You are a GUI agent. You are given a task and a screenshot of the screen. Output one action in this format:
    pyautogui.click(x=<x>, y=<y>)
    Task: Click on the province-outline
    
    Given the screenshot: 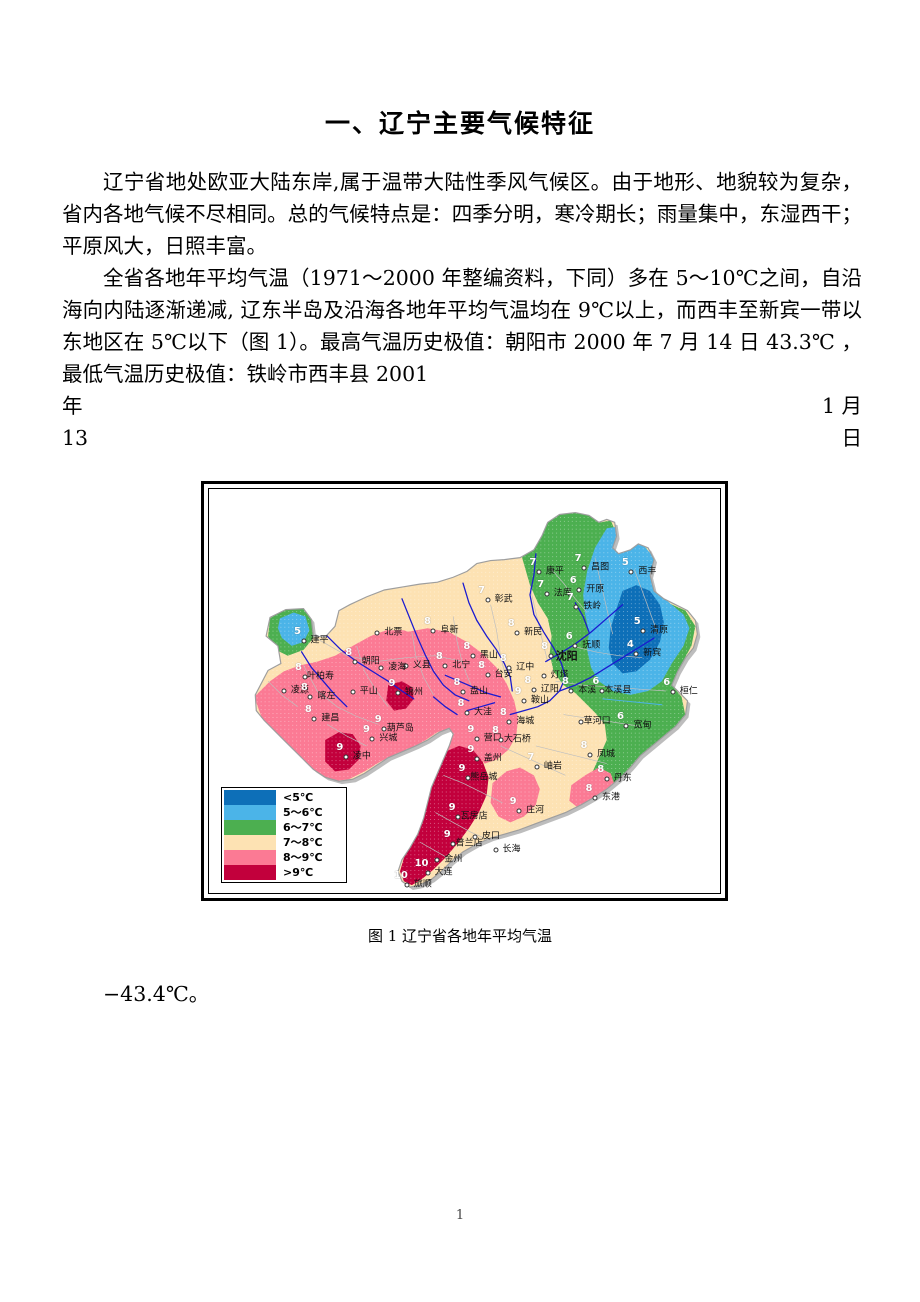 What is the action you would take?
    pyautogui.click(x=476, y=699)
    